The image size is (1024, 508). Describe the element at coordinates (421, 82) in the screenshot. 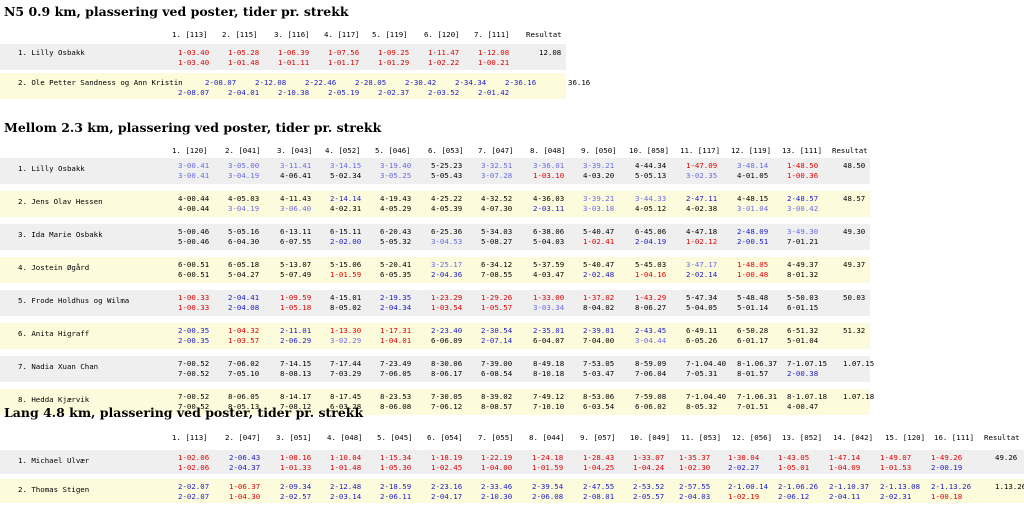

I see `cumulative-time: 2-30.42` at that location.